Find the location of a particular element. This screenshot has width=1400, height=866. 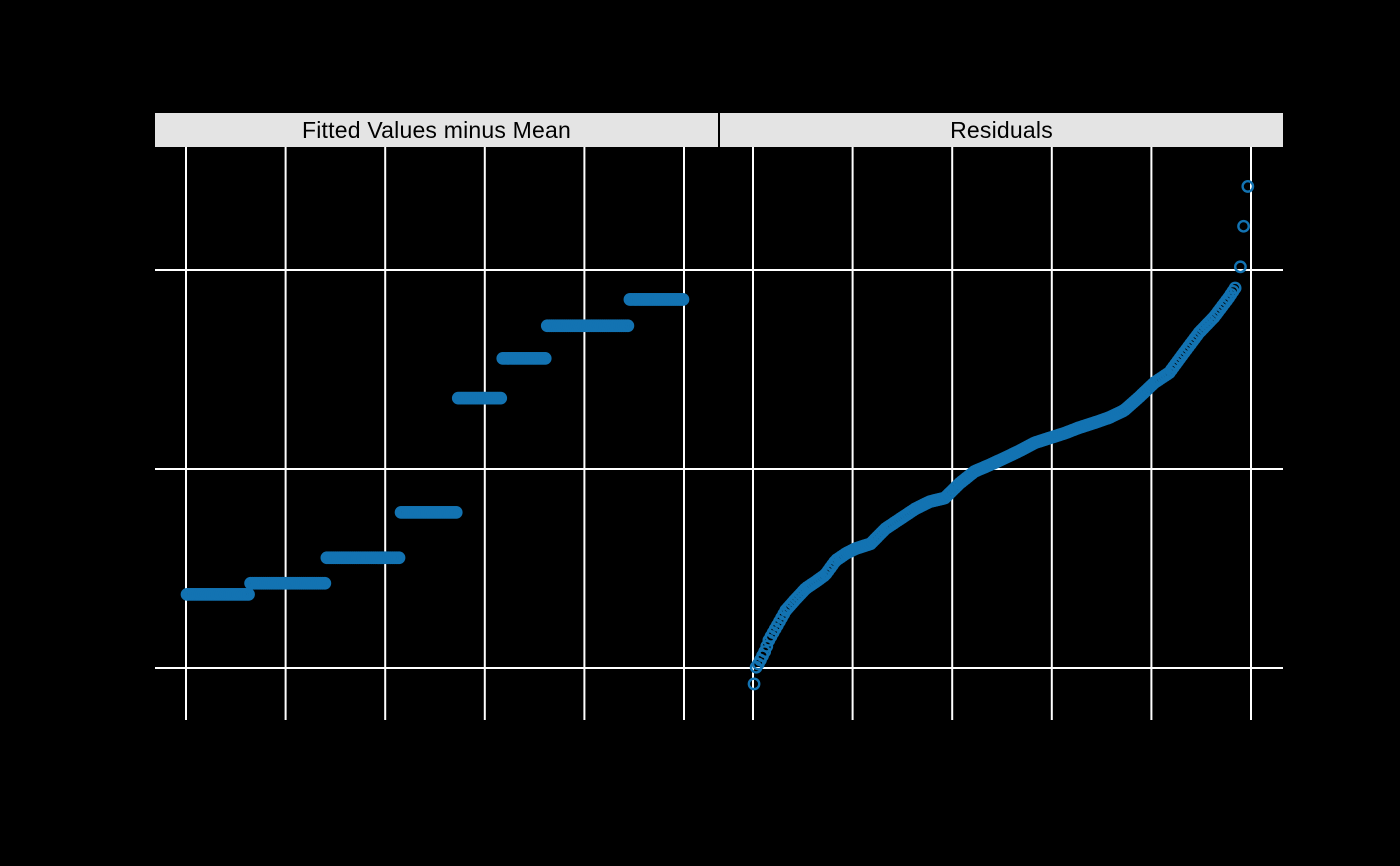

panel-strip-fitted-label: Fitted Values minus Mean is located at coordinates (436, 130).